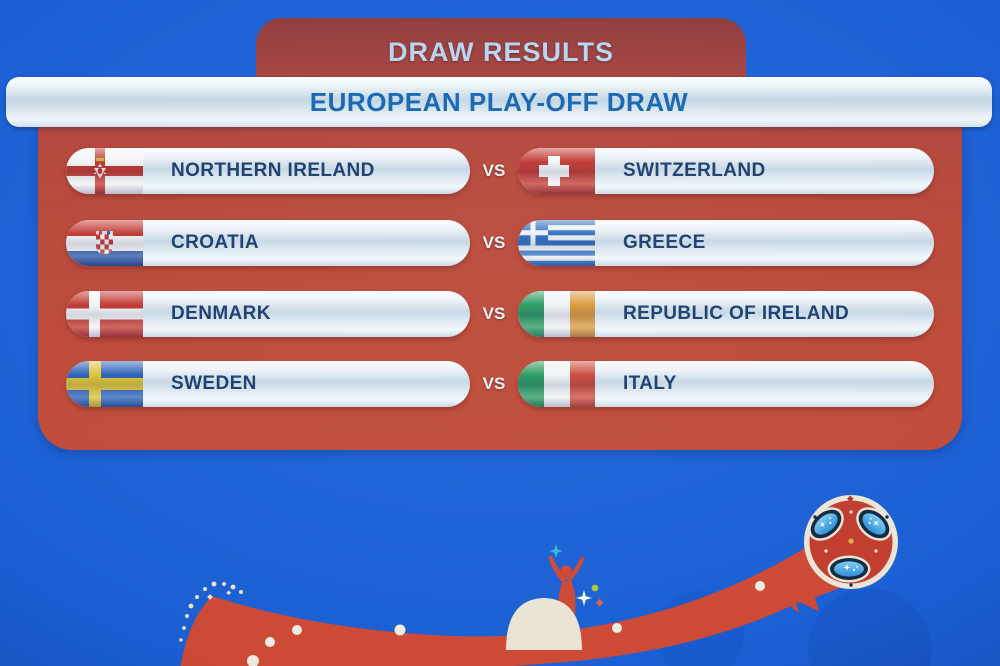  Describe the element at coordinates (870, 627) in the screenshot. I see `background-motif` at that location.